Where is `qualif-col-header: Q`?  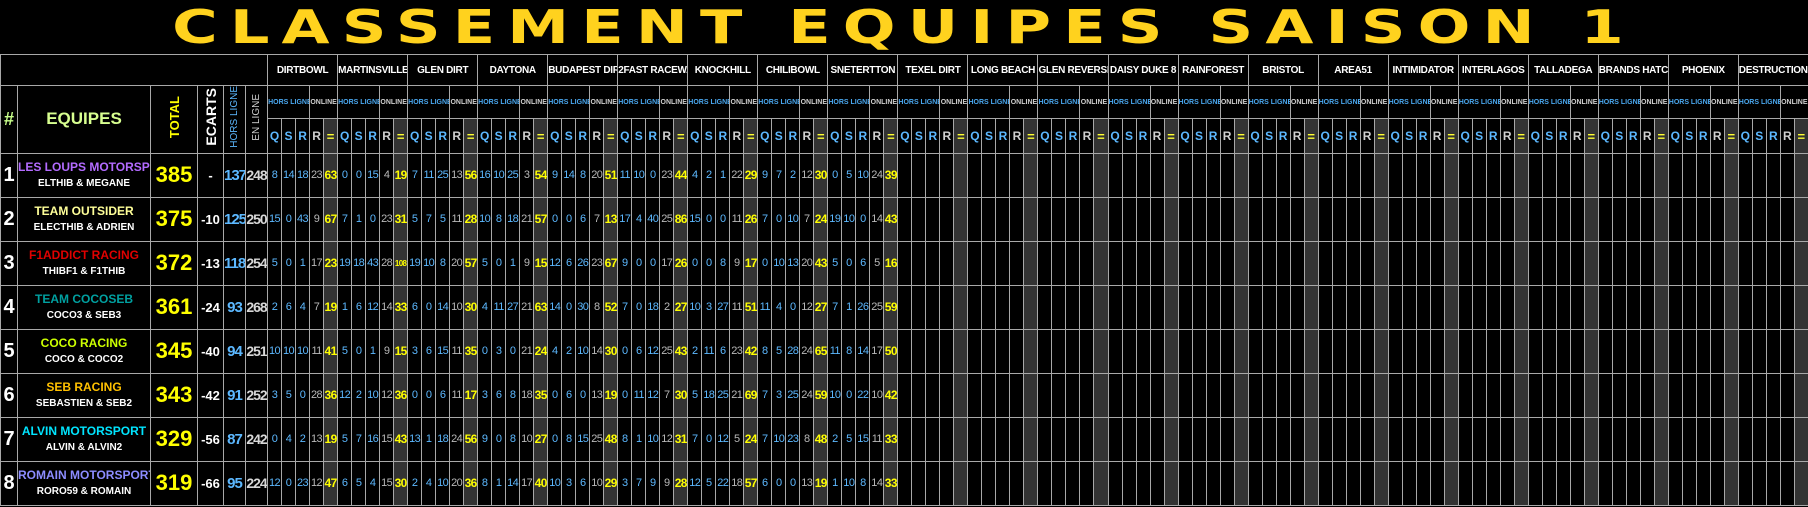 qualif-col-header: Q is located at coordinates (1045, 136).